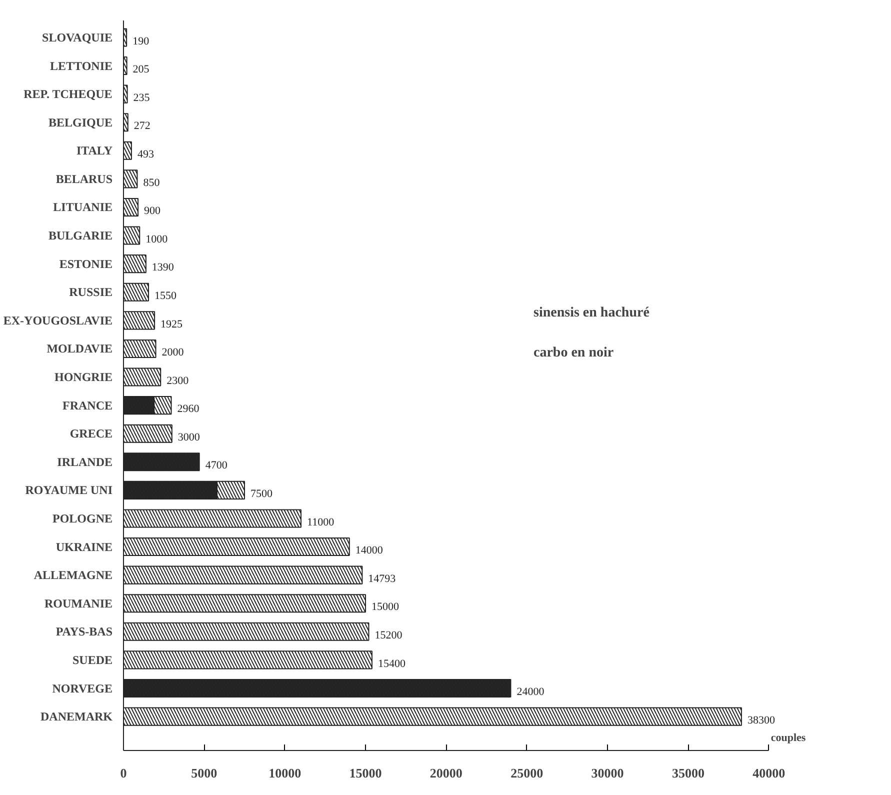 The height and width of the screenshot is (795, 891). Describe the element at coordinates (77, 37) in the screenshot. I see `y-tick-label: SLOVAQUIE` at that location.